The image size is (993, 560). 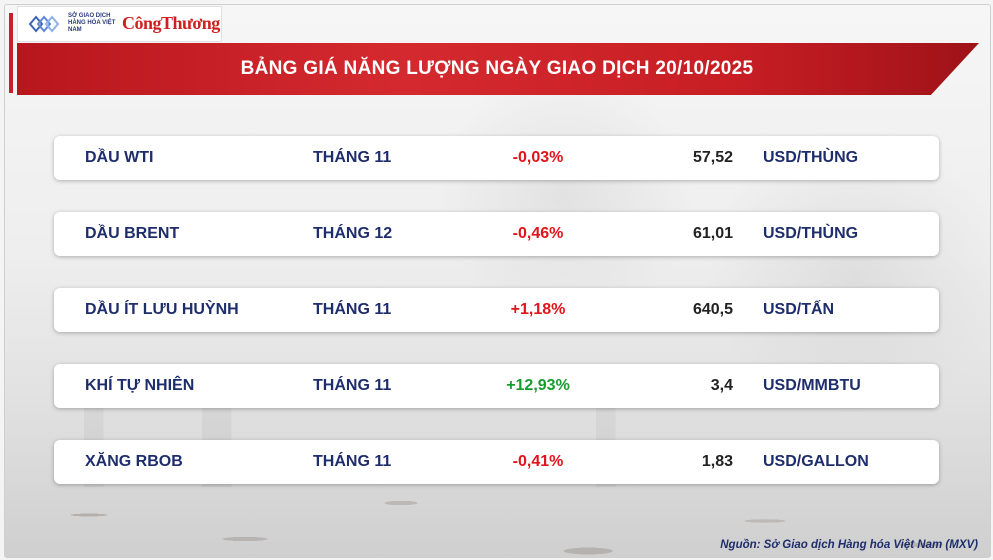 I want to click on contract-month: THÁNG 12, so click(x=353, y=233).